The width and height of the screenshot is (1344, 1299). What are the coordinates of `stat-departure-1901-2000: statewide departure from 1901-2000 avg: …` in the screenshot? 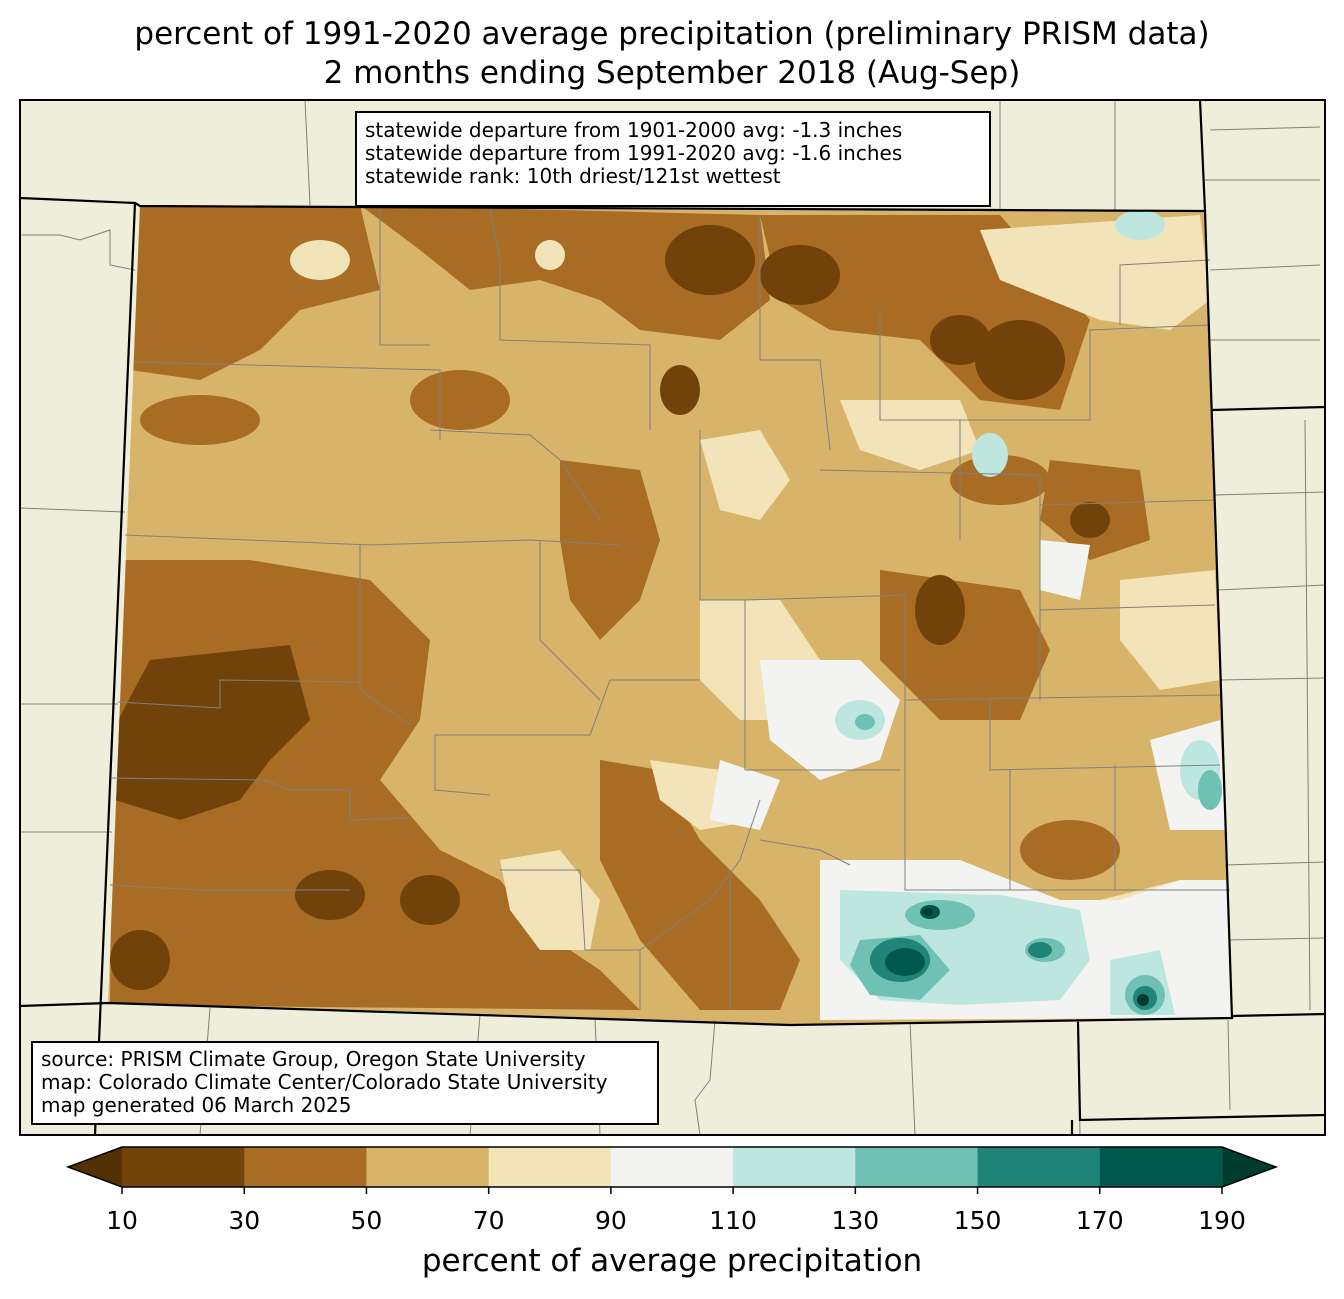 It's located at (634, 130).